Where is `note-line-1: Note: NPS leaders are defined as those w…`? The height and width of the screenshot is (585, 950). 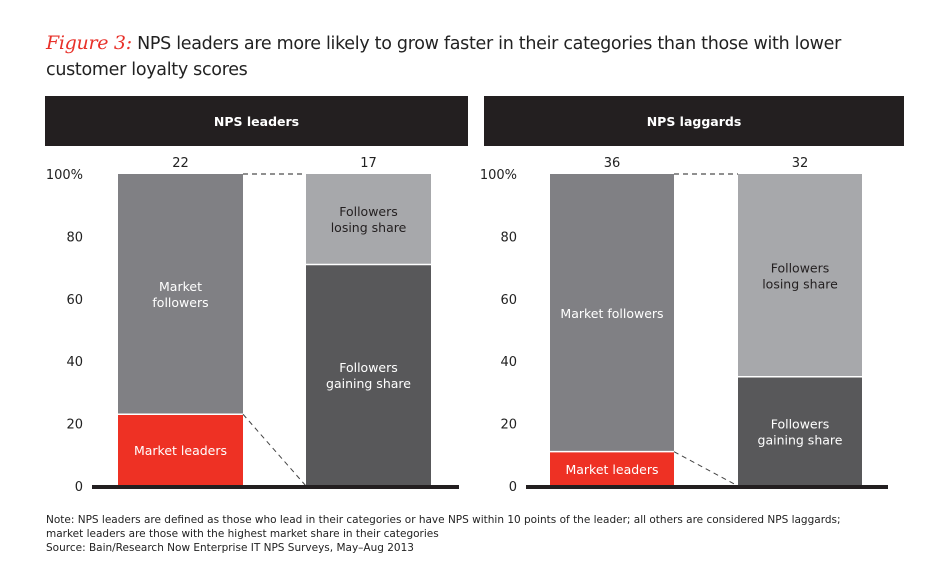
note-line-1: Note: NPS leaders are defined as those w… is located at coordinates (443, 520).